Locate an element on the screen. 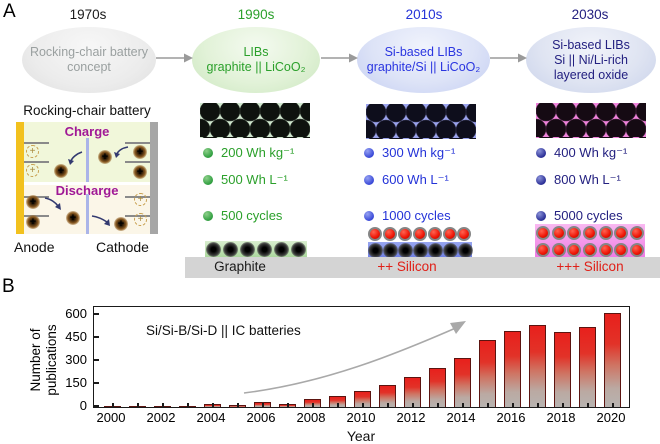 The image size is (660, 444). bar-2012 is located at coordinates (412, 392).